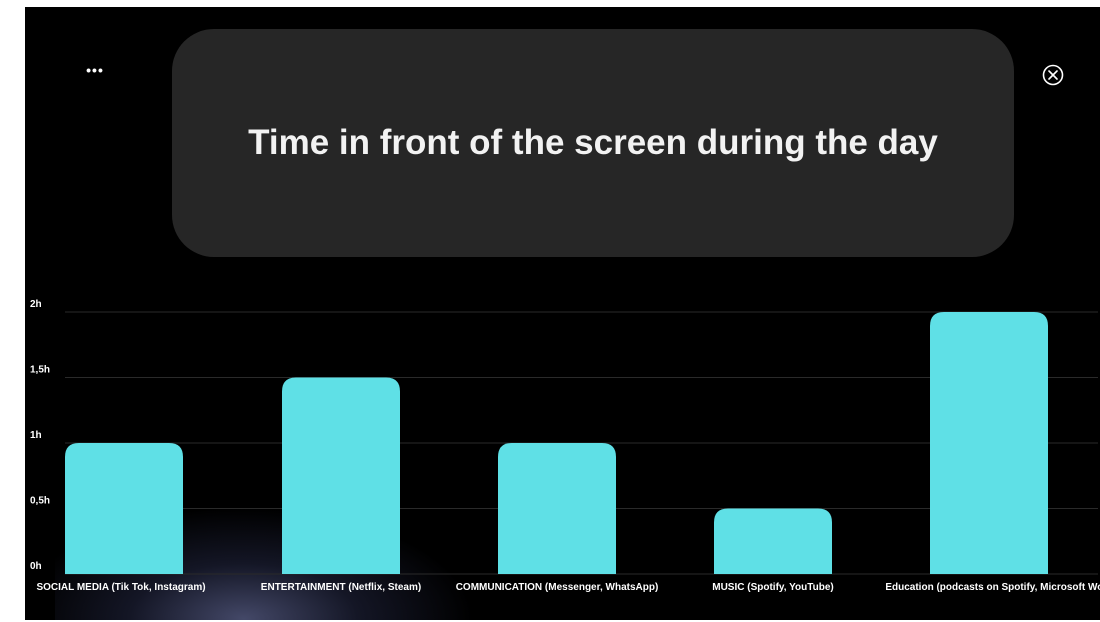  I want to click on x-tick-label: COMMUNICATION (Messenger, WhatsApp), so click(557, 587).